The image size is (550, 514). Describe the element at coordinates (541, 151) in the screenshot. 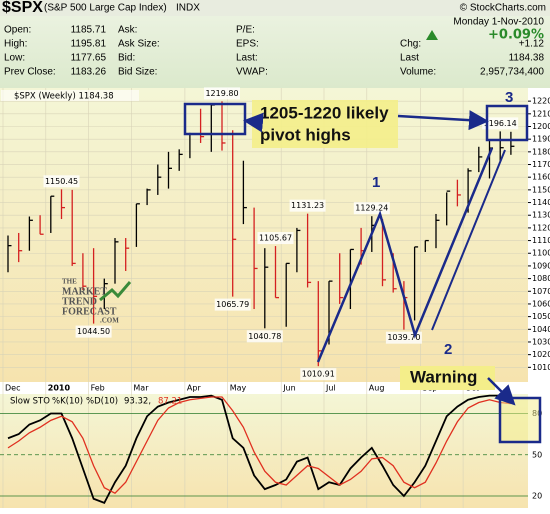

I see `y-tick-label: 1180` at that location.